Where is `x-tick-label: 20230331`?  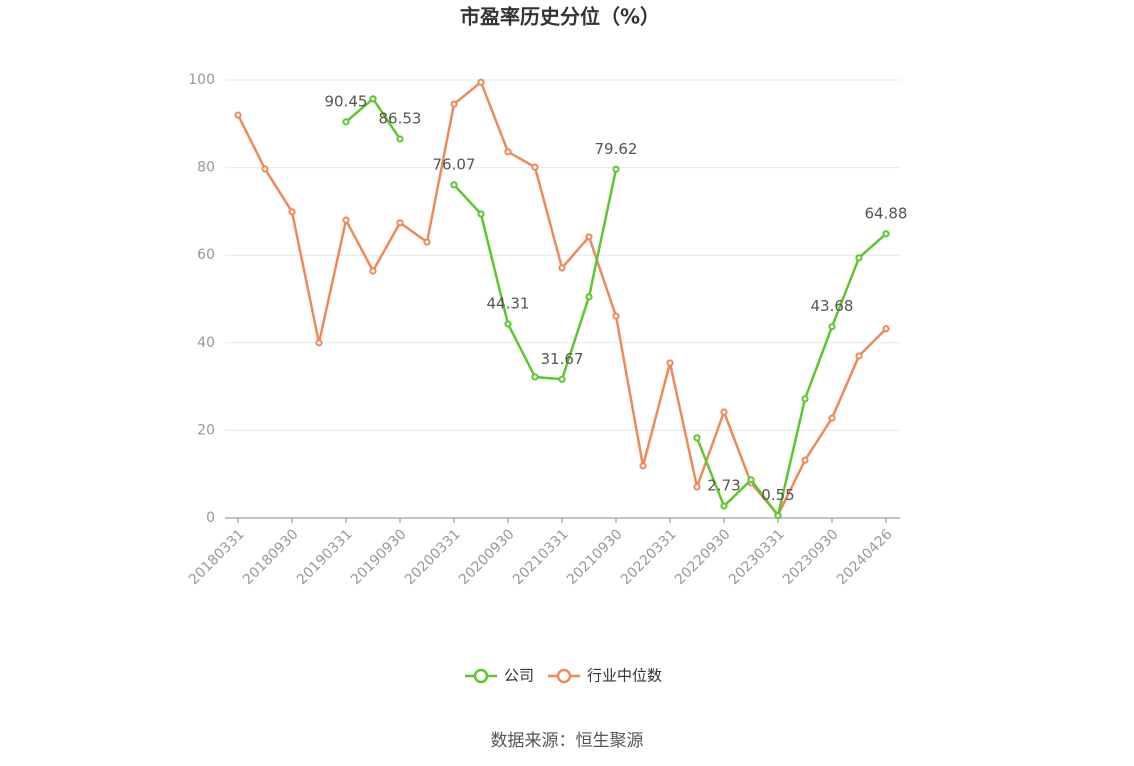 x-tick-label: 20230331 is located at coordinates (757, 557).